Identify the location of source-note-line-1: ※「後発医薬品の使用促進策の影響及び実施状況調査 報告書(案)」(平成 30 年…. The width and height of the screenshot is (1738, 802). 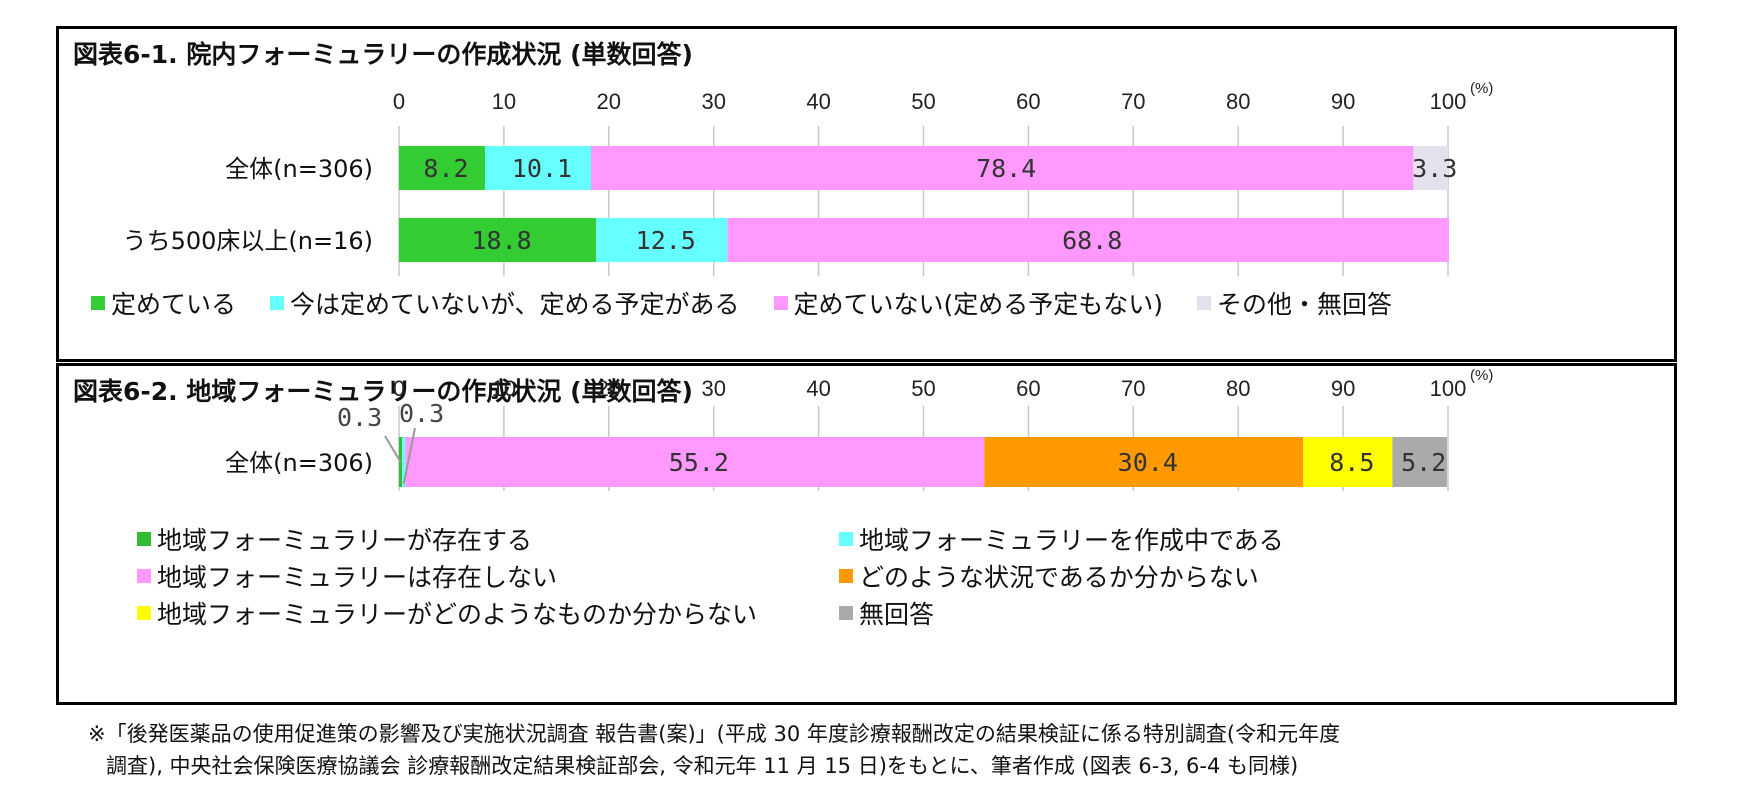
(714, 734).